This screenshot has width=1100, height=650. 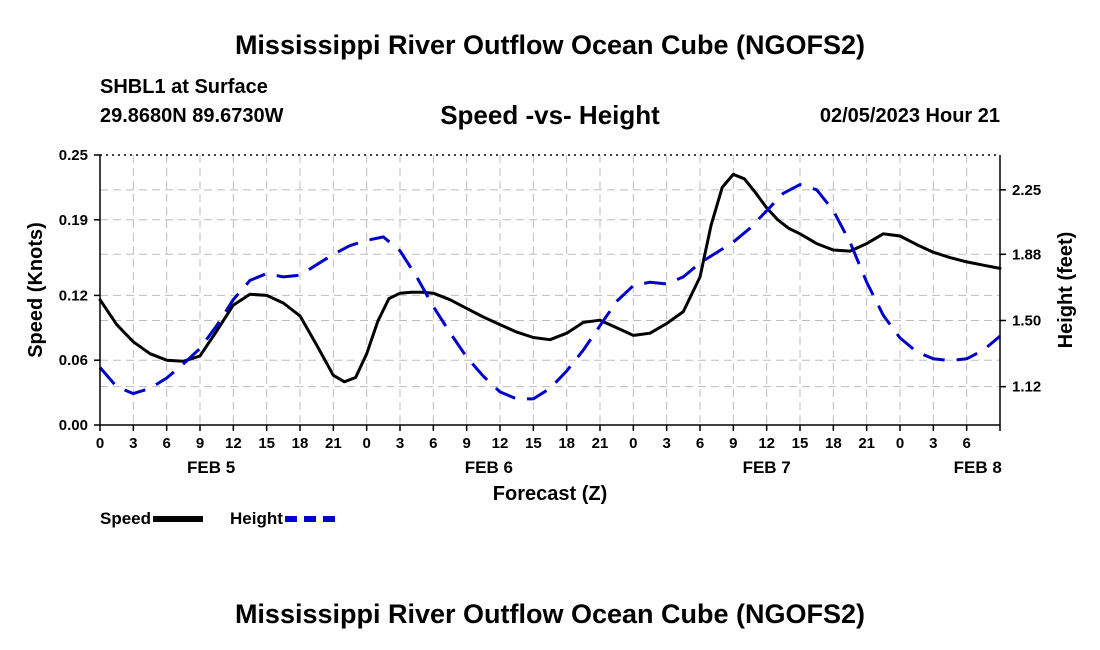 What do you see at coordinates (1026, 320) in the screenshot?
I see `y2-tick-label: 1.50` at bounding box center [1026, 320].